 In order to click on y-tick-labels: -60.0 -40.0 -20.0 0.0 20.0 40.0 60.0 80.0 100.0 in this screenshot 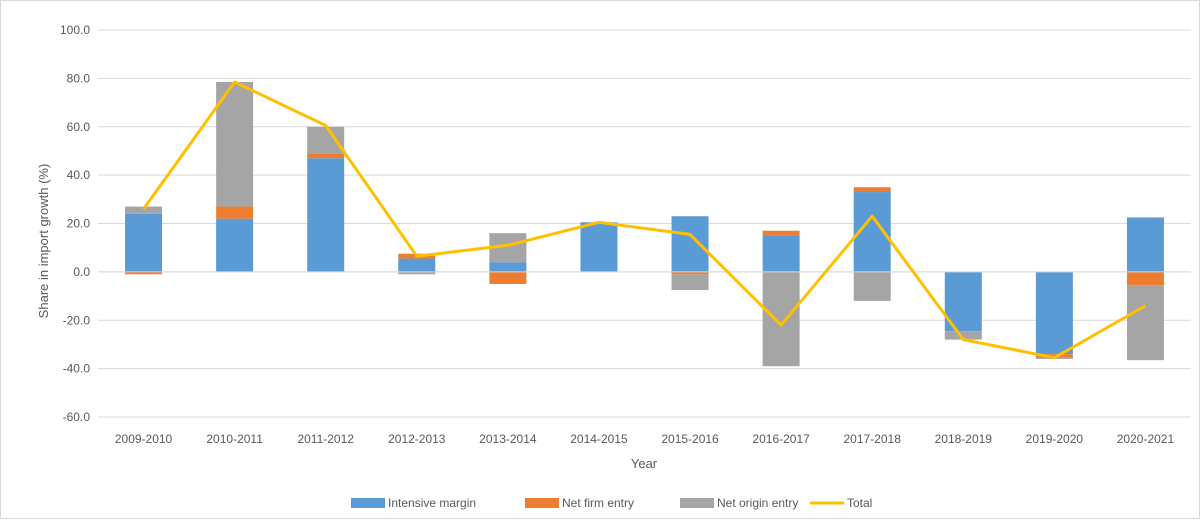, I will do `click(75, 223)`.